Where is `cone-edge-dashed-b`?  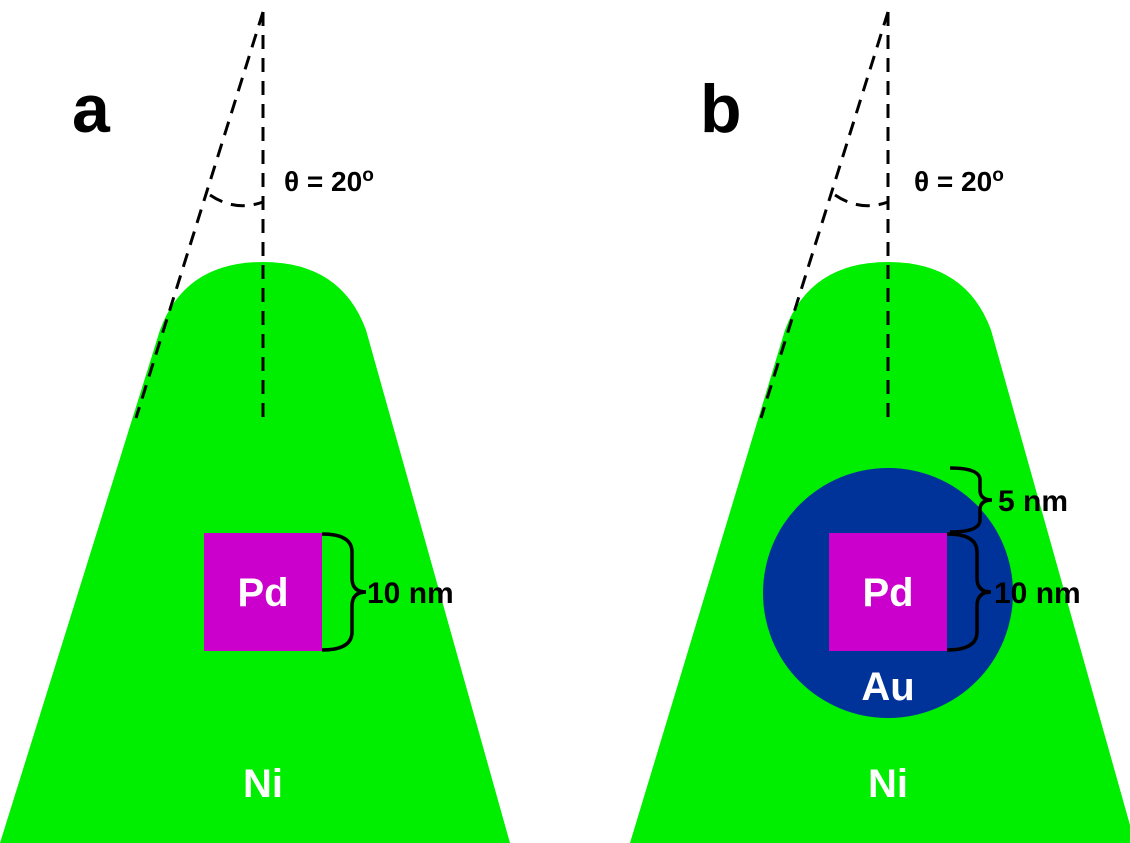
cone-edge-dashed-b is located at coordinates (824, 215).